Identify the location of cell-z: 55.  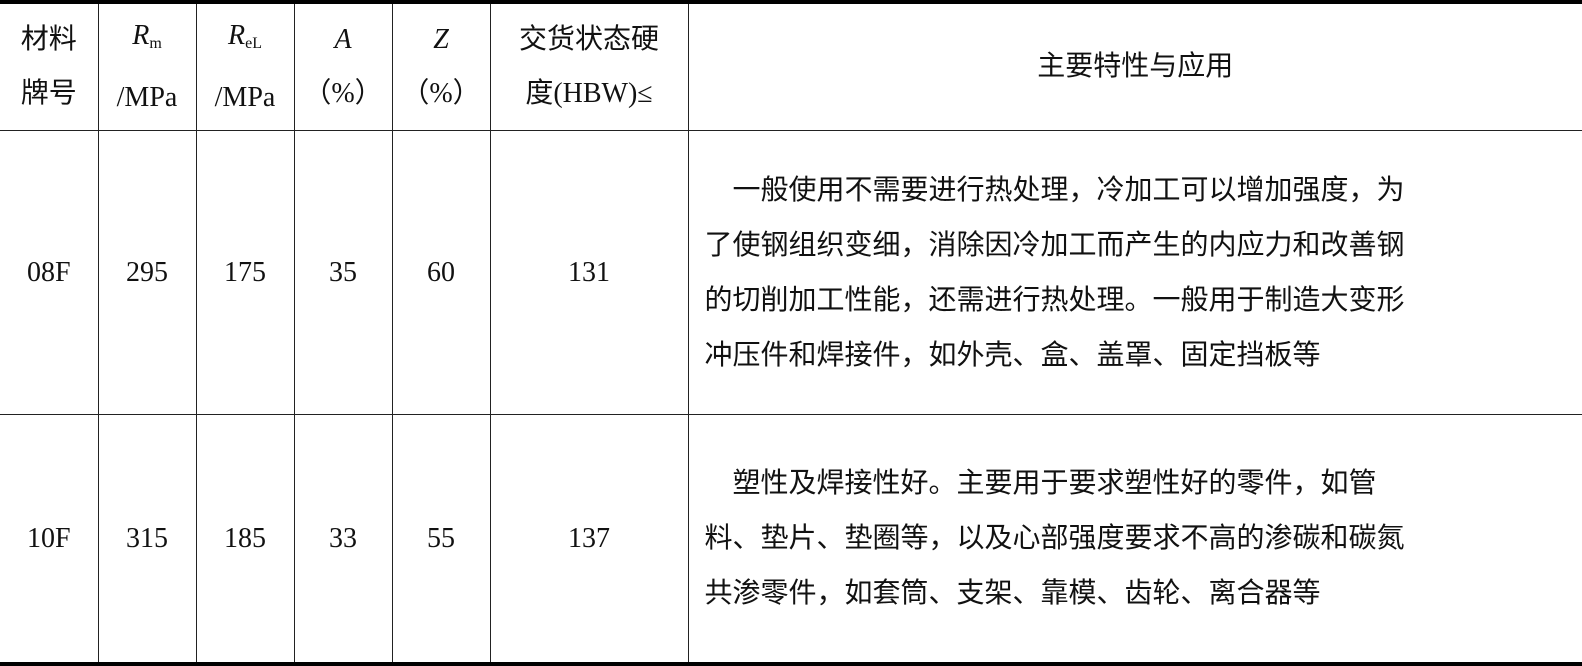
(441, 539).